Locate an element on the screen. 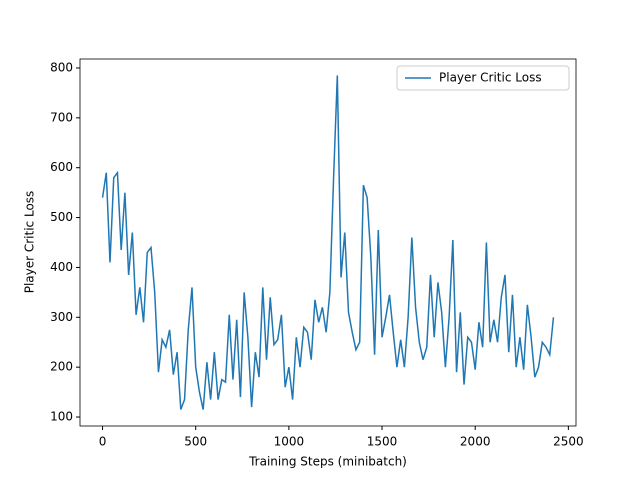  x-tick-label: 1000 is located at coordinates (289, 442).